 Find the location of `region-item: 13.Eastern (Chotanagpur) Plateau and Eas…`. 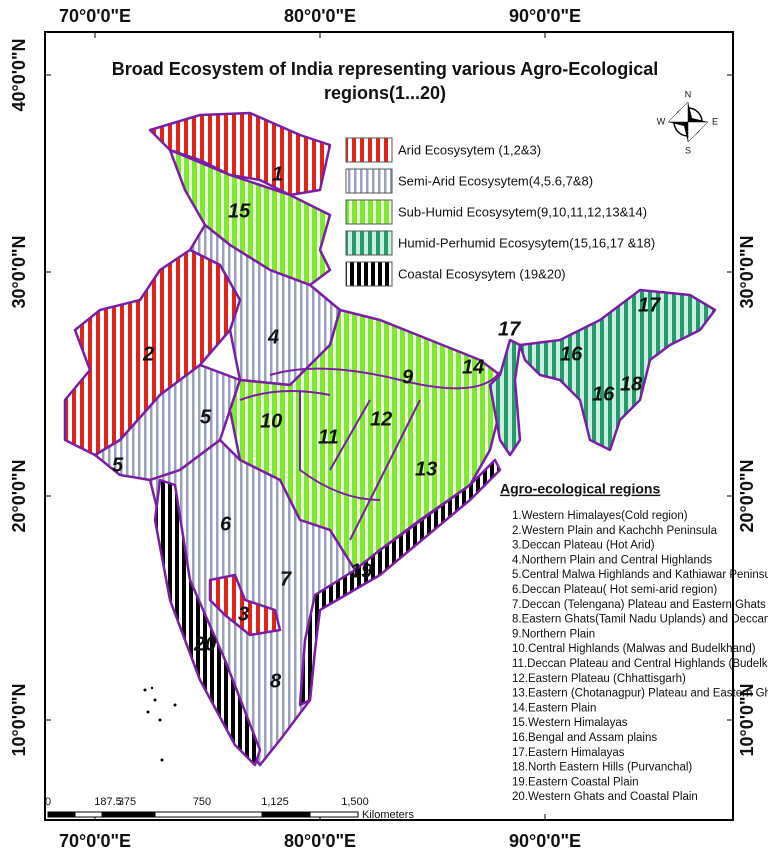

region-item: 13.Eastern (Chotanagpur) Plateau and Eas… is located at coordinates (640, 694).